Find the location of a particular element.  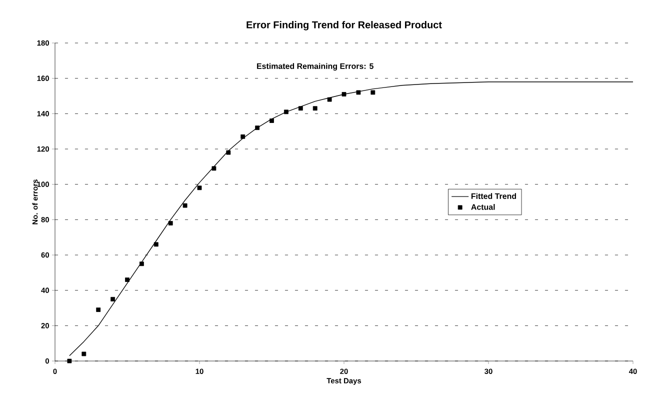

chart-title: Error Finding Trend for Released Product is located at coordinates (344, 25).